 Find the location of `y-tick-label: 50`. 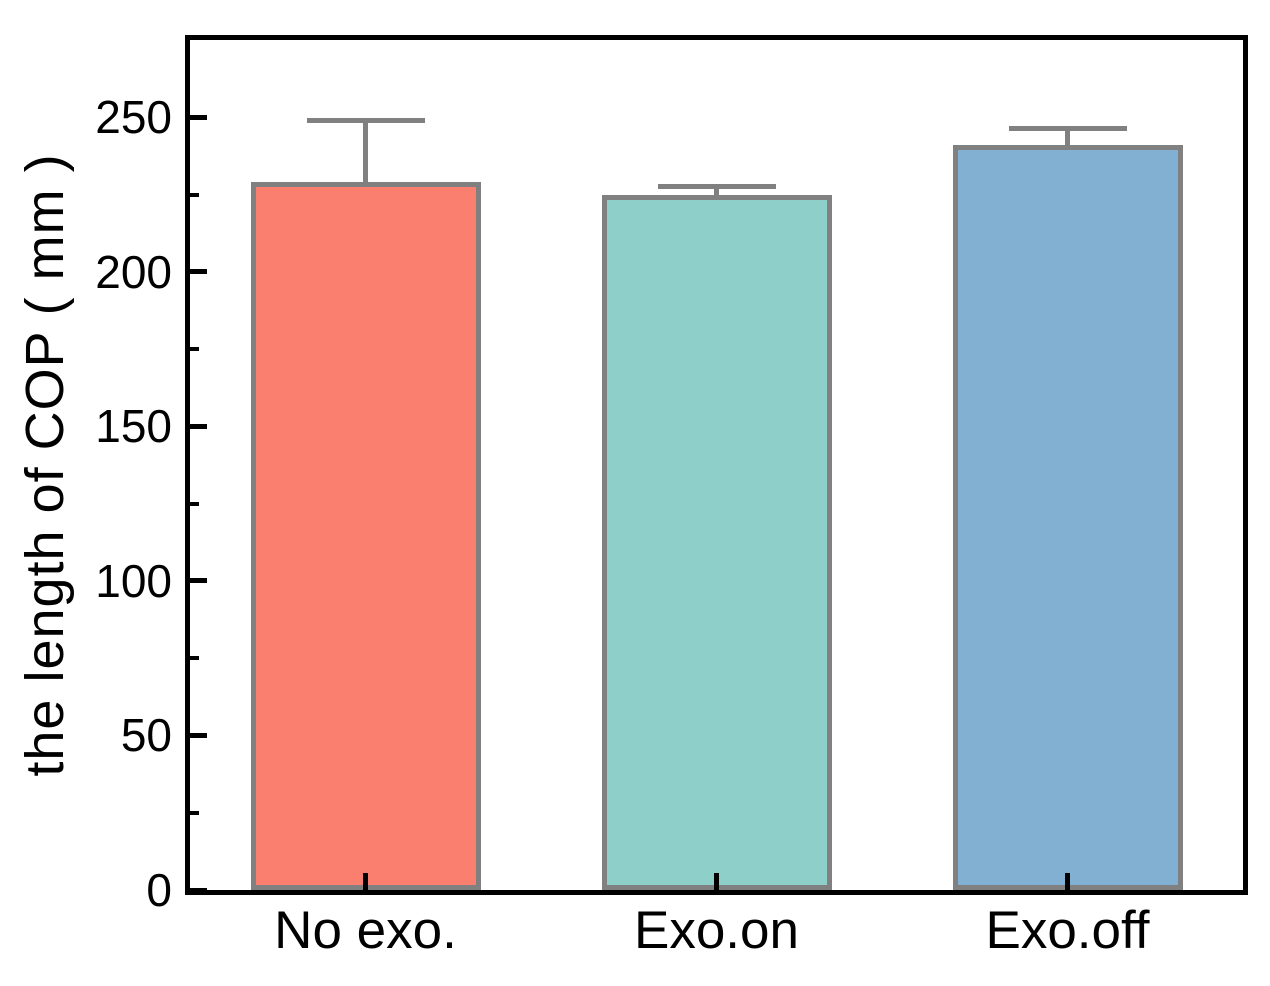

y-tick-label: 50 is located at coordinates (146, 735).